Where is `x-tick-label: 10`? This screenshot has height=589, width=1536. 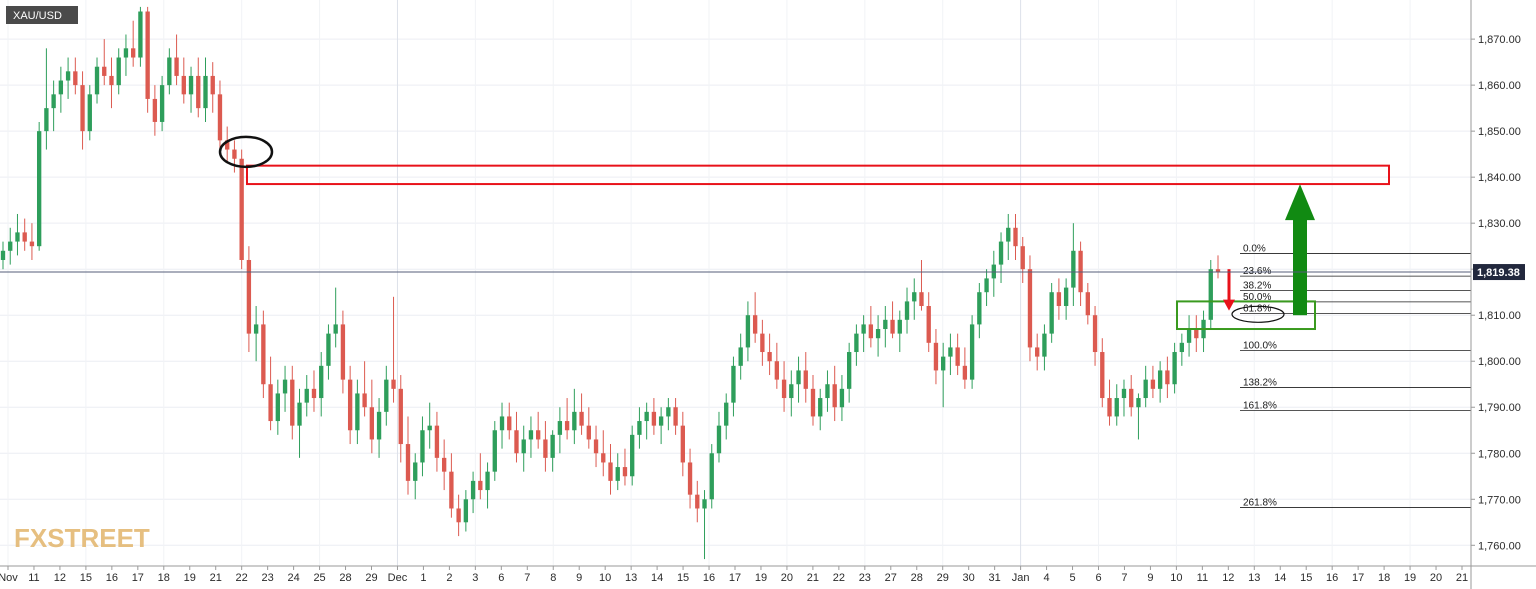 x-tick-label: 10 is located at coordinates (605, 578).